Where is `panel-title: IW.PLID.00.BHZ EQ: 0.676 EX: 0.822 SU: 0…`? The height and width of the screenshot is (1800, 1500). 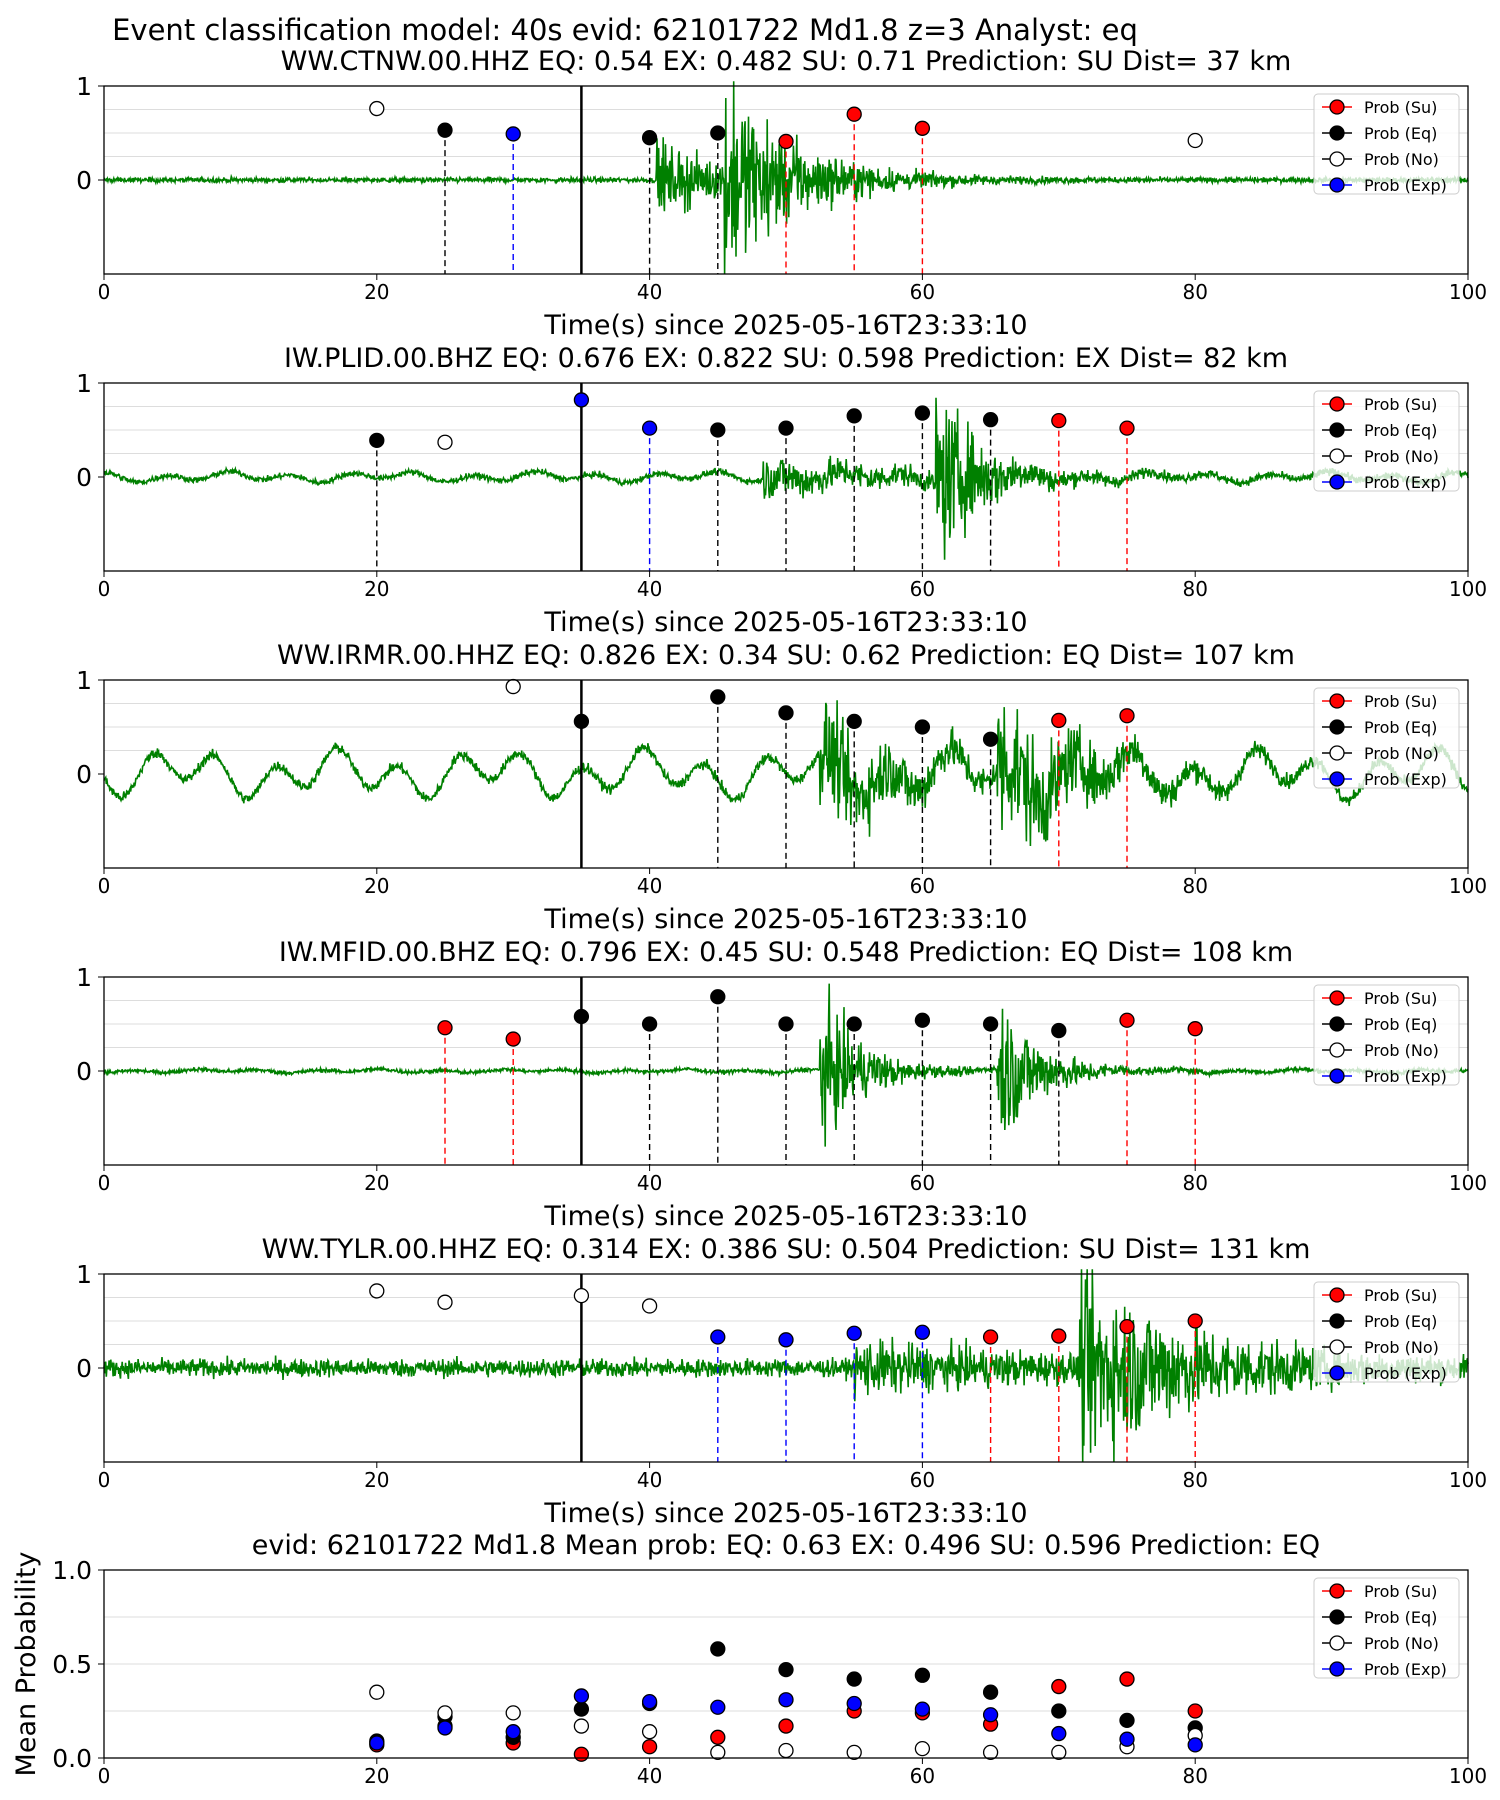 panel-title: IW.PLID.00.BHZ EQ: 0.676 EX: 0.822 SU: 0… is located at coordinates (786, 358).